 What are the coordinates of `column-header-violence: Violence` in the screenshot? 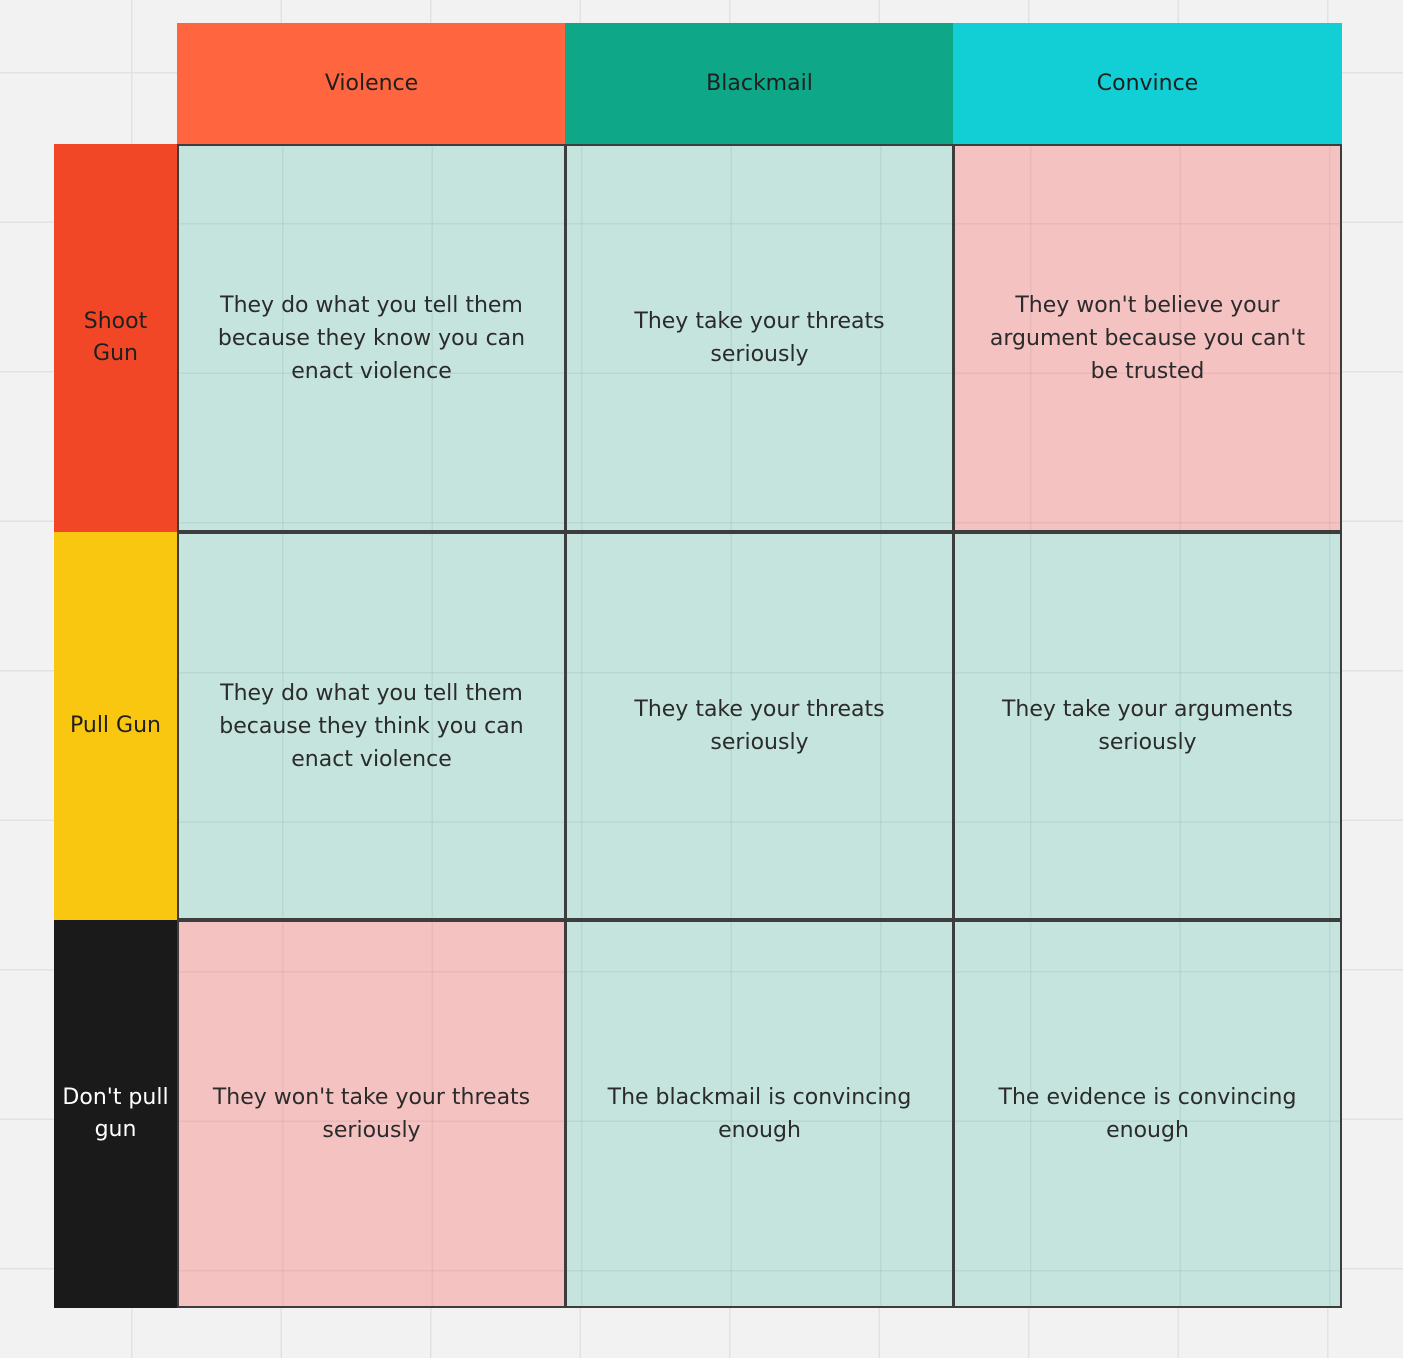 It's located at (371, 83).